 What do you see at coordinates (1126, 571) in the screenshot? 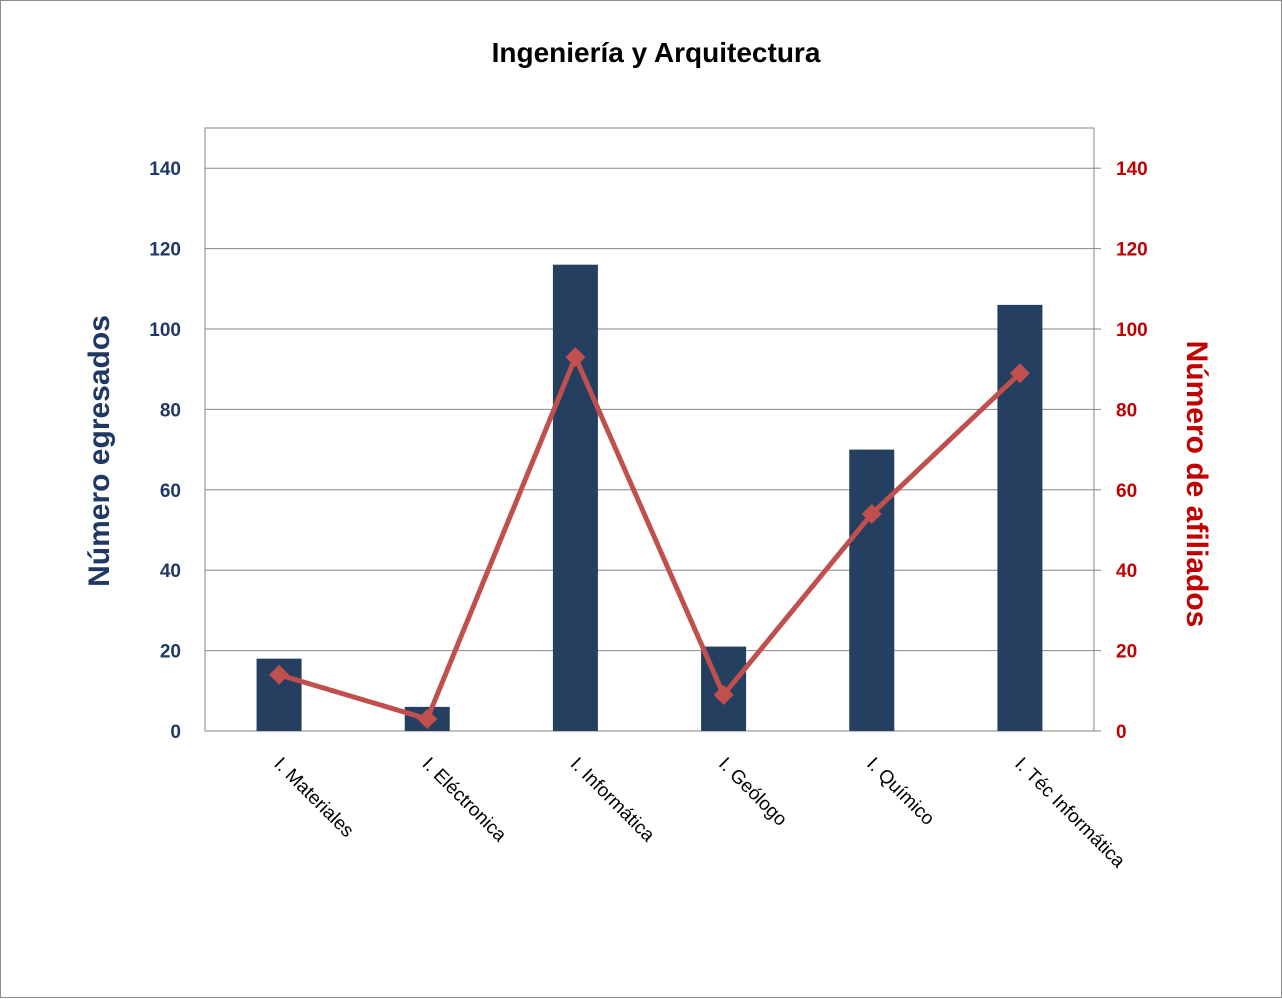
I see `y-tick-label-right: 40` at bounding box center [1126, 571].